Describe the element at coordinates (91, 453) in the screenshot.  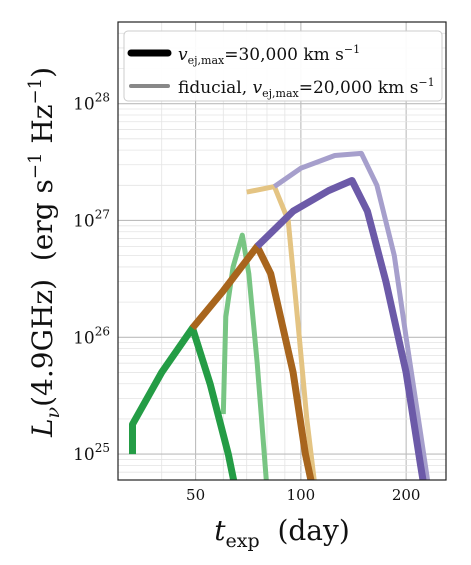
I see `y-tick-label: 1025` at that location.